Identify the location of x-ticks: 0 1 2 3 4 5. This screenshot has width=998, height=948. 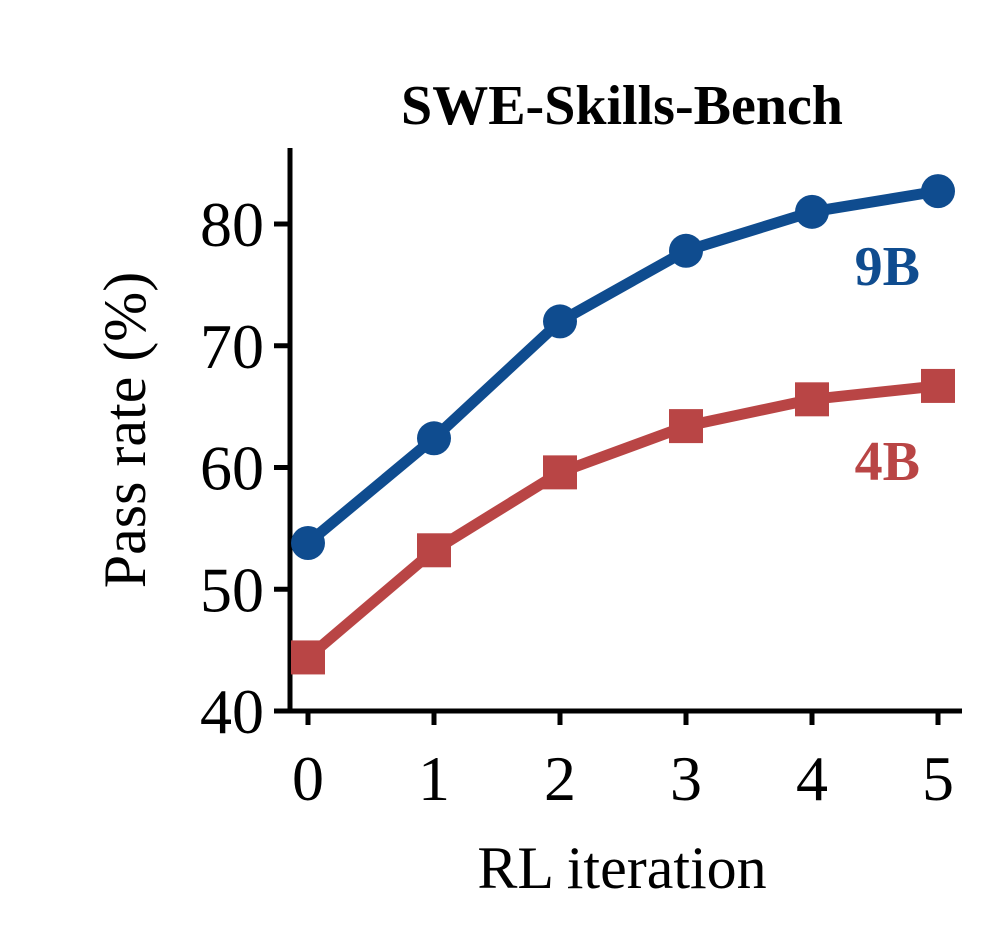
(623, 762).